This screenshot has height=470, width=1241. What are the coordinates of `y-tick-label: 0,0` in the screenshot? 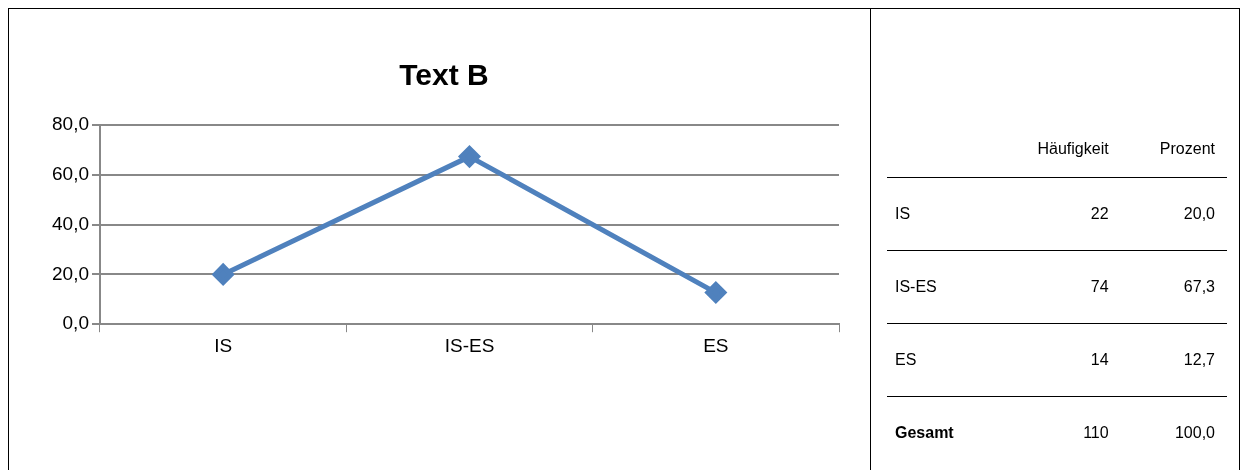 It's located at (75, 323).